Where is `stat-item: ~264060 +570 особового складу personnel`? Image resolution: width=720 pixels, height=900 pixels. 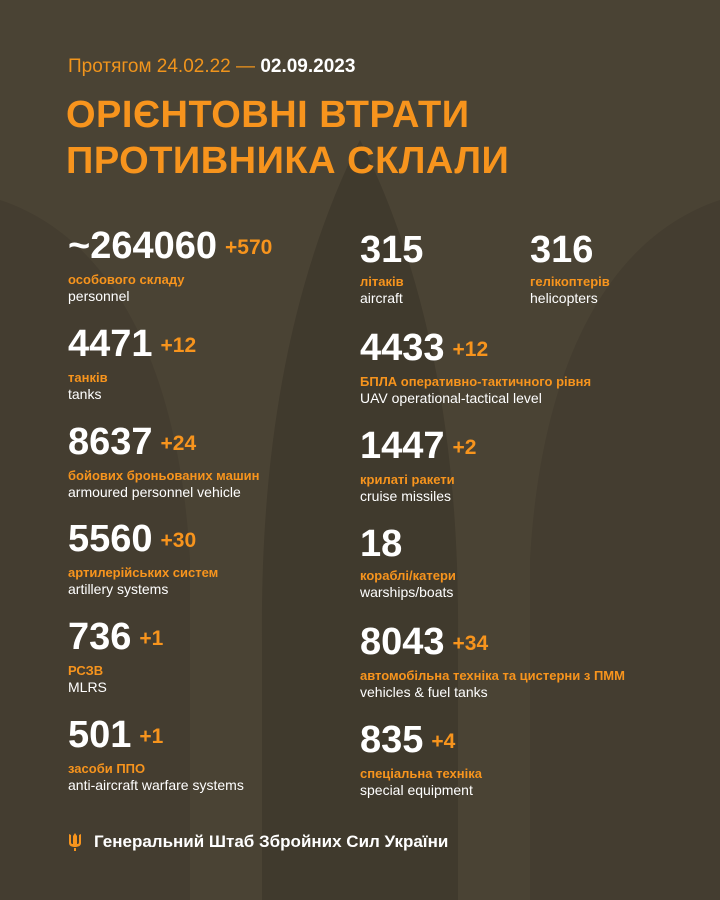
stat-item: ~264060 +570 особового складу personnel is located at coordinates (170, 265).